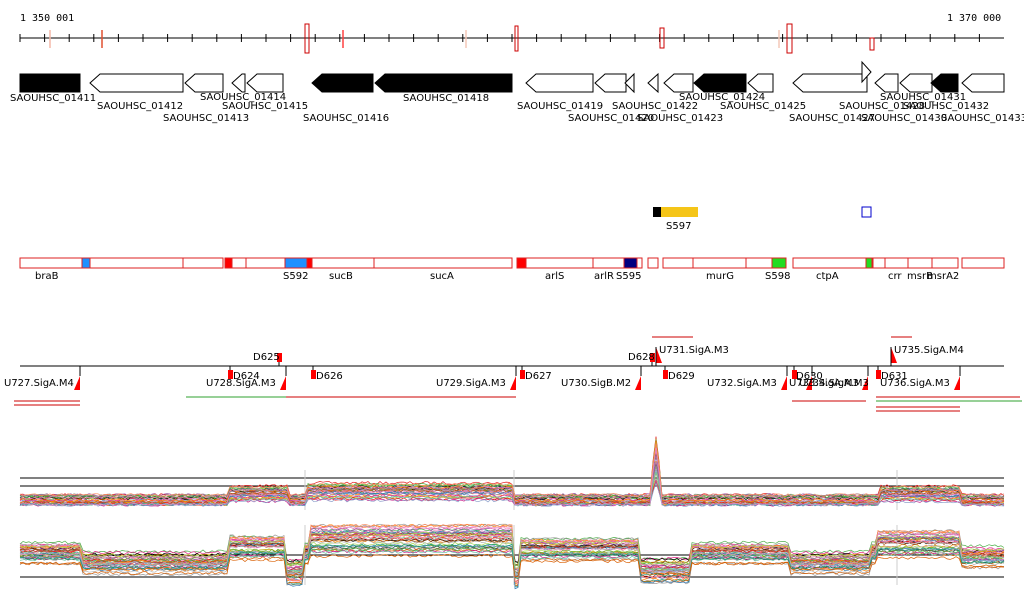 The height and width of the screenshot is (615, 1024). I want to click on promoter-label: U735.SigA.M4, so click(929, 350).